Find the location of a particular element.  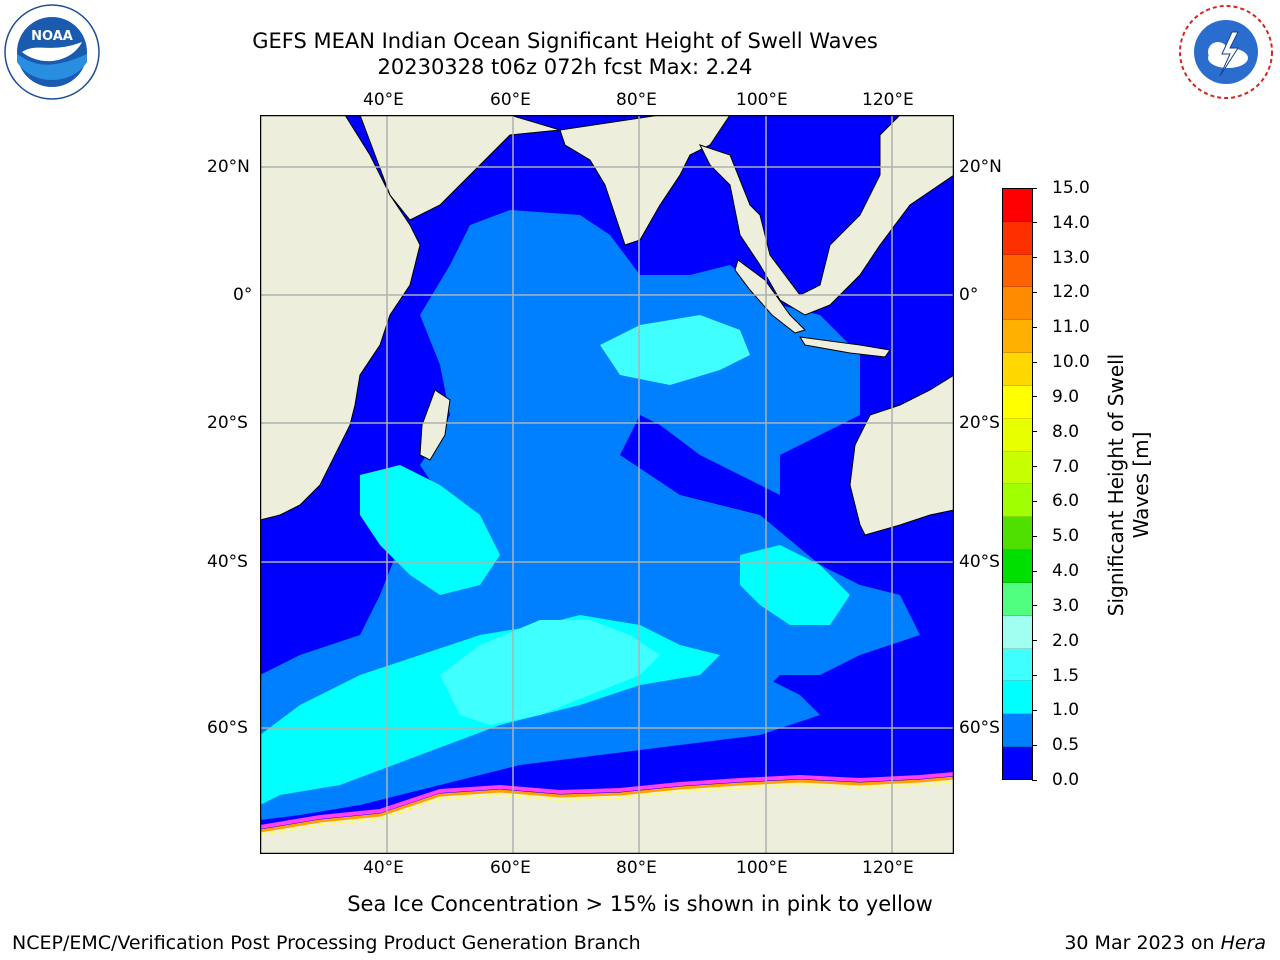

sea-ice-yellow is located at coordinates (607, 808).